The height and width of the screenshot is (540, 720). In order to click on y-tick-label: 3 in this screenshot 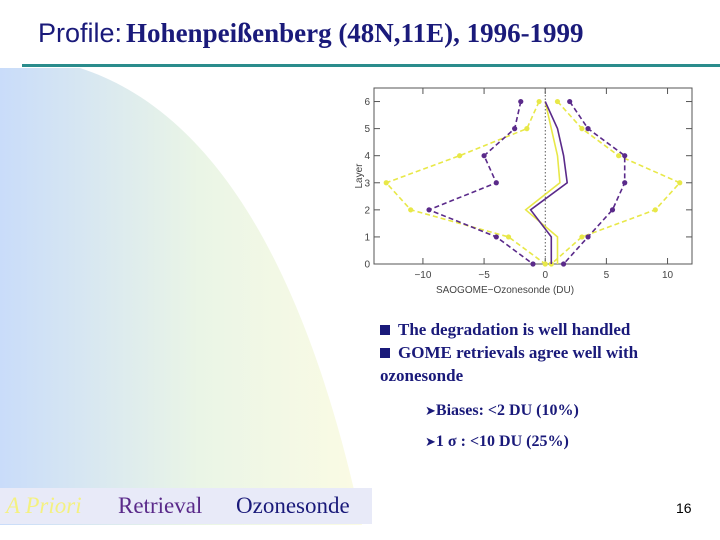, I will do `click(367, 183)`.